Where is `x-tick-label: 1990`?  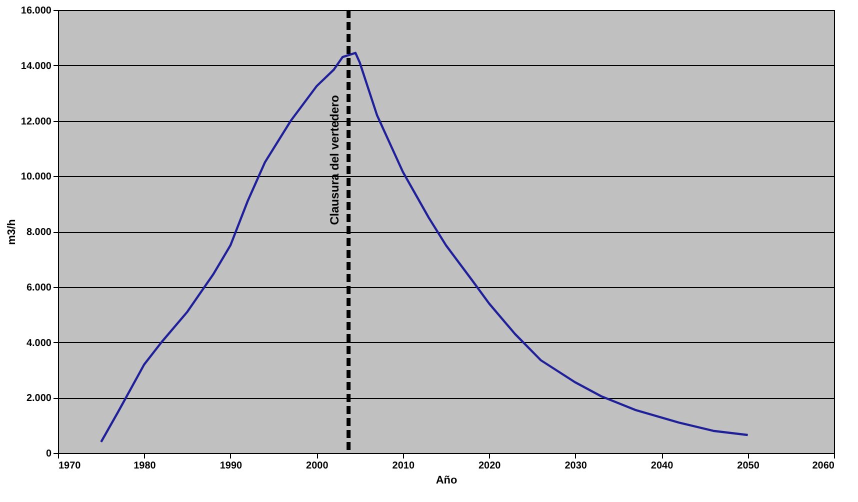 x-tick-label: 1990 is located at coordinates (231, 466).